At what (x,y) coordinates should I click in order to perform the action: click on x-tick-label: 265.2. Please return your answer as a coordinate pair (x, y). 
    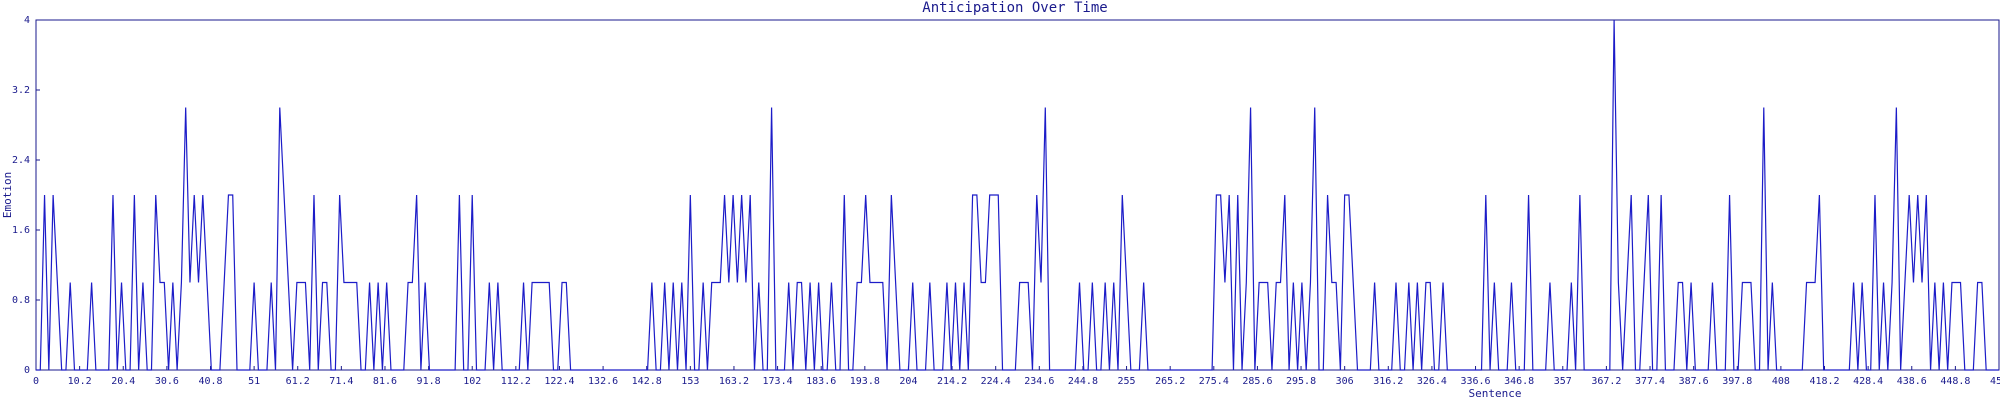
    Looking at the image, I should click on (1170, 381).